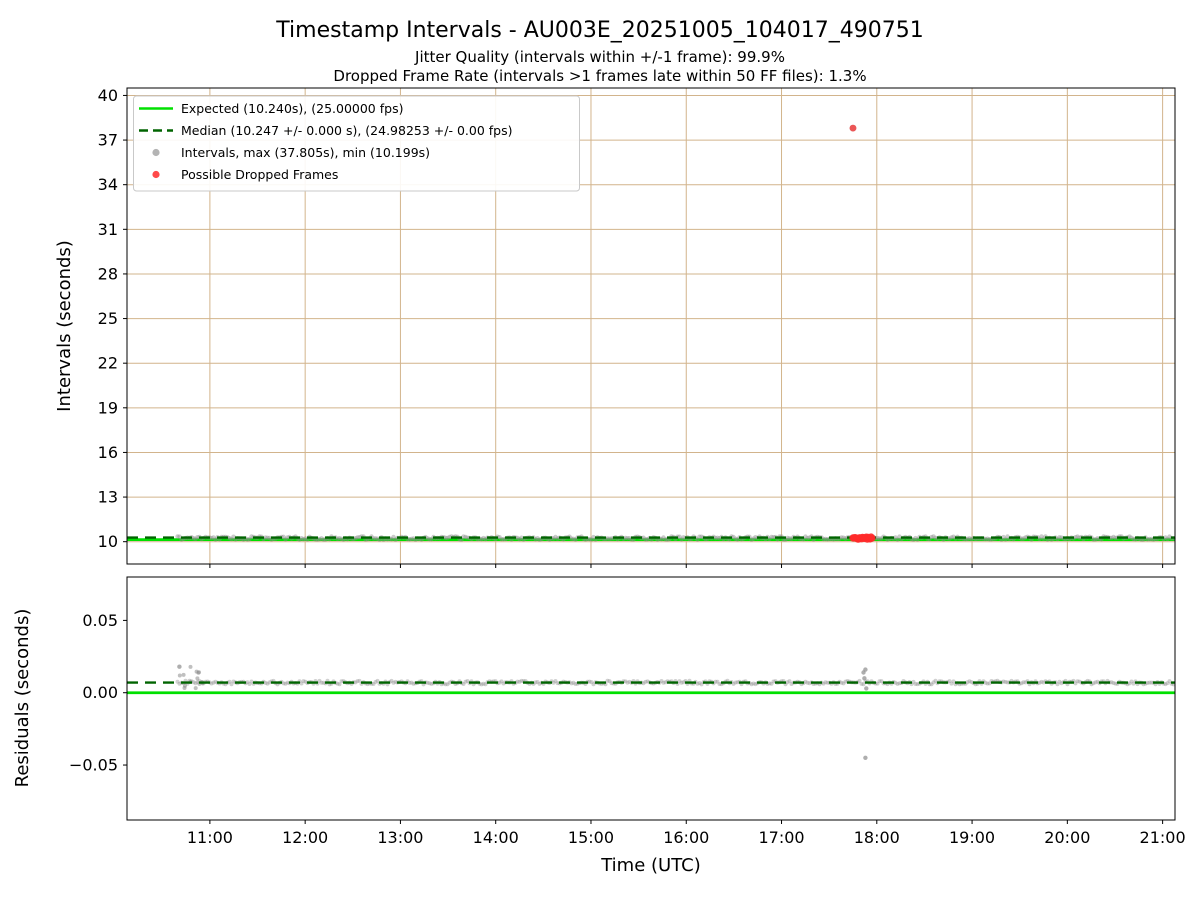  I want to click on legend-intervals-marker, so click(156, 152).